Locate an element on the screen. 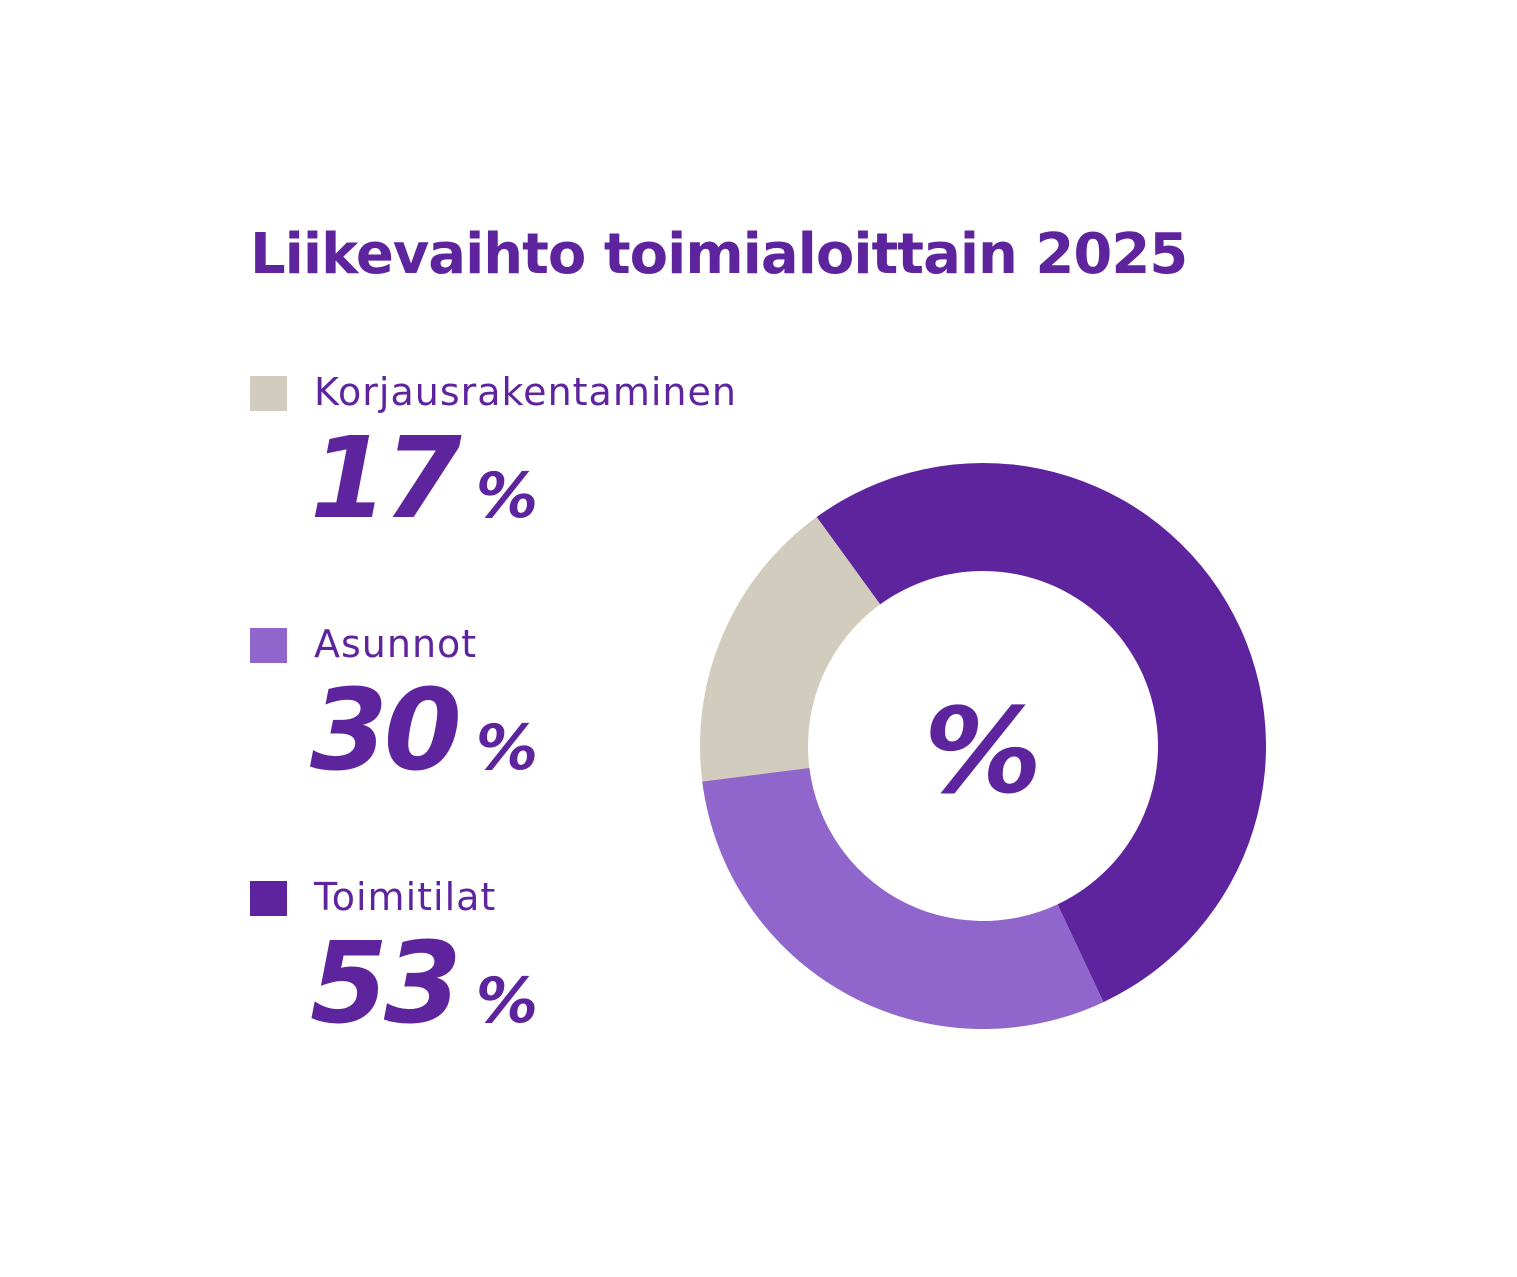  legend-value-asunnot: 30% is located at coordinates (424, 731).